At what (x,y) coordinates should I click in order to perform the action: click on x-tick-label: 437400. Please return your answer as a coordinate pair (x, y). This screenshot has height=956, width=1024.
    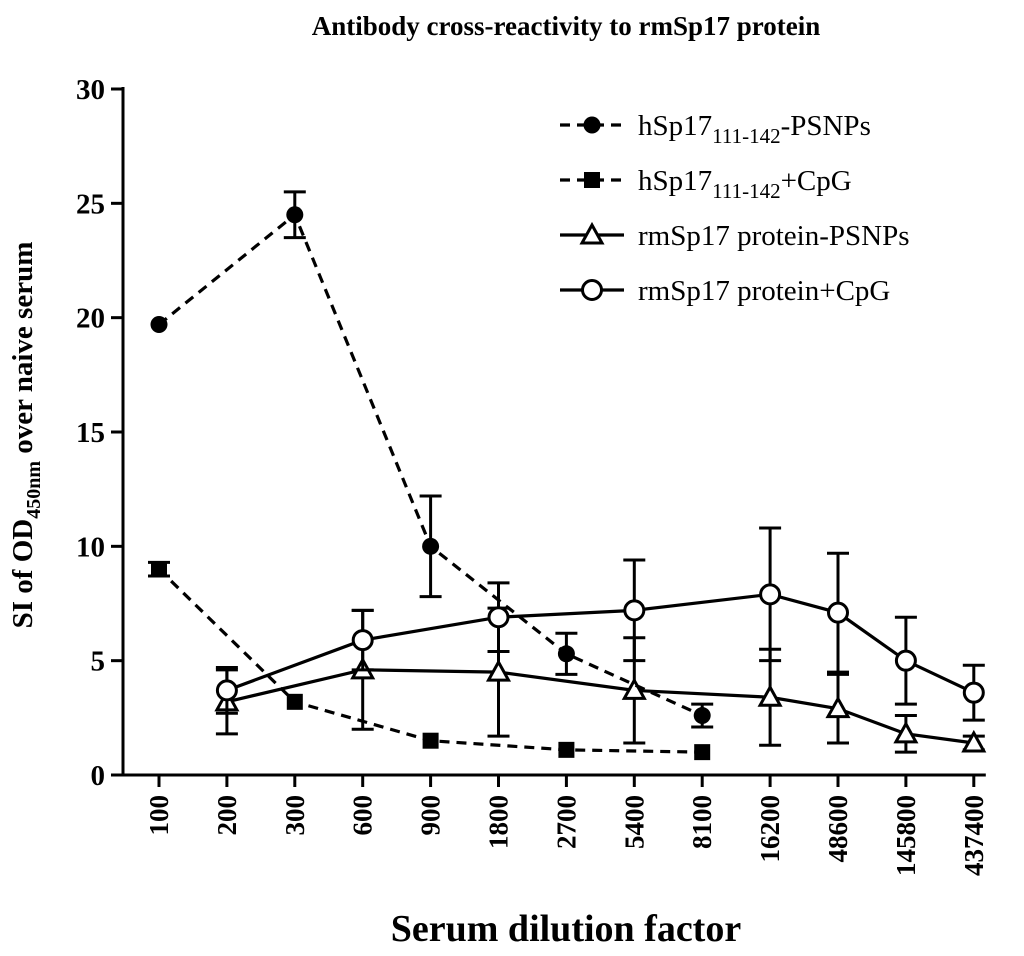
    Looking at the image, I should click on (974, 835).